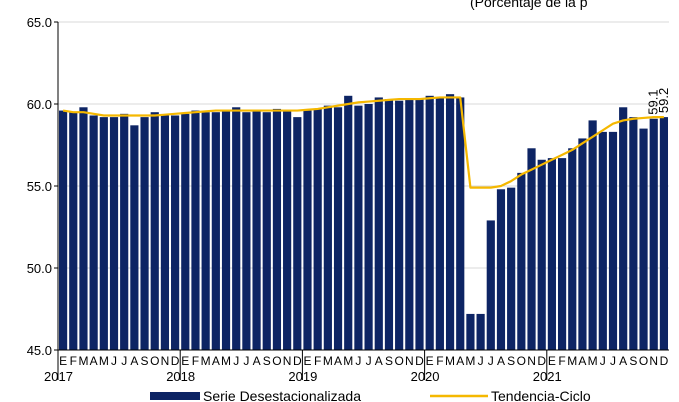 This screenshot has width=679, height=402. What do you see at coordinates (39, 22) in the screenshot?
I see `y-tick-label: 65.0` at bounding box center [39, 22].